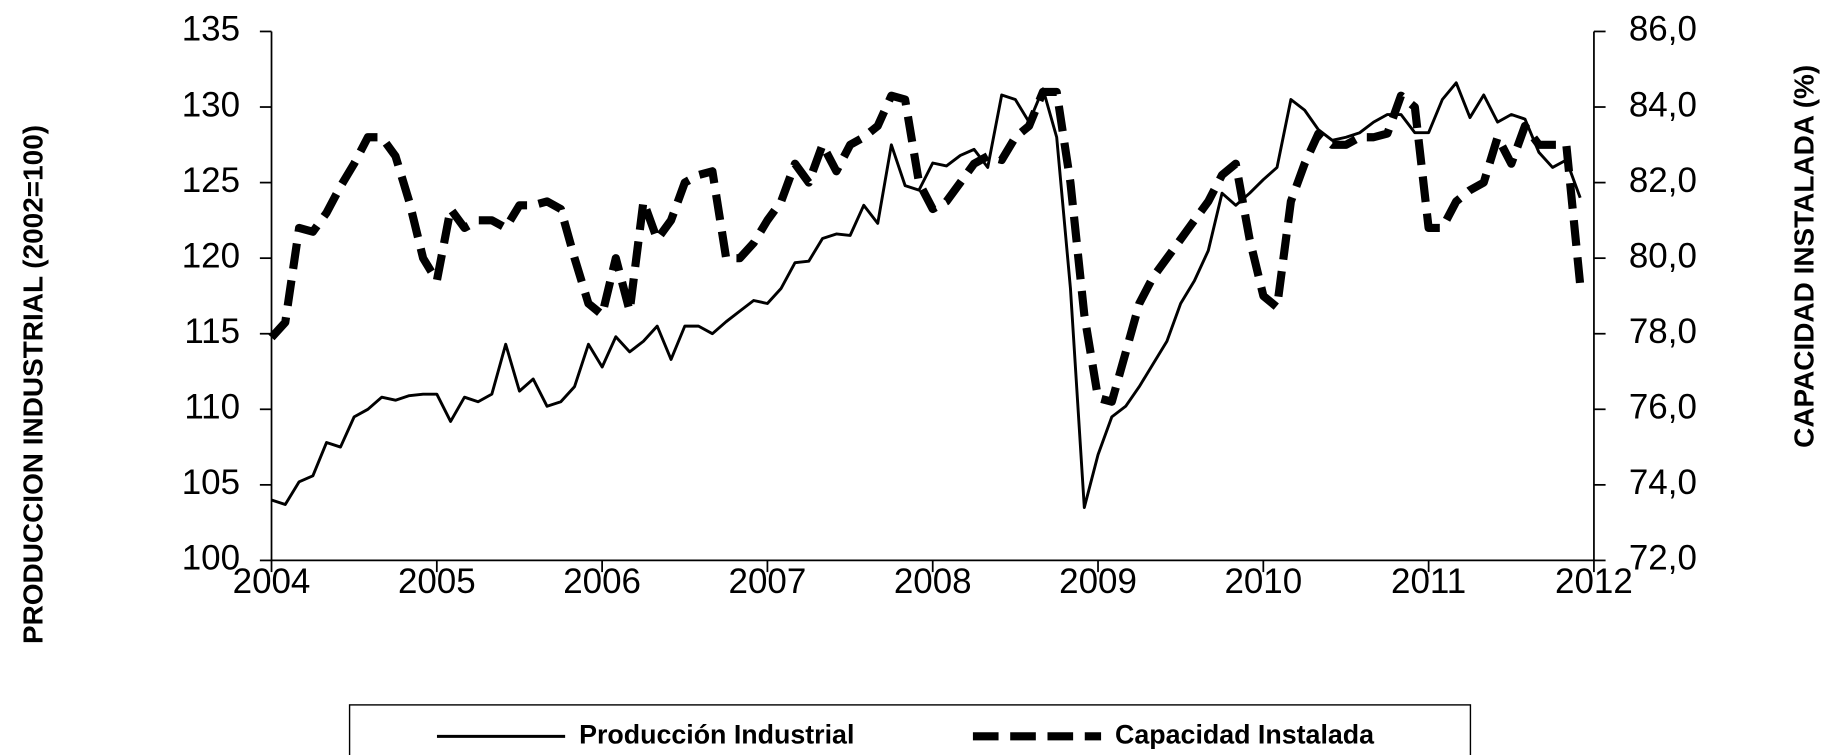 This screenshot has width=1827, height=755. What do you see at coordinates (1663, 331) in the screenshot?
I see `y2-tick-label: 78,0` at bounding box center [1663, 331].